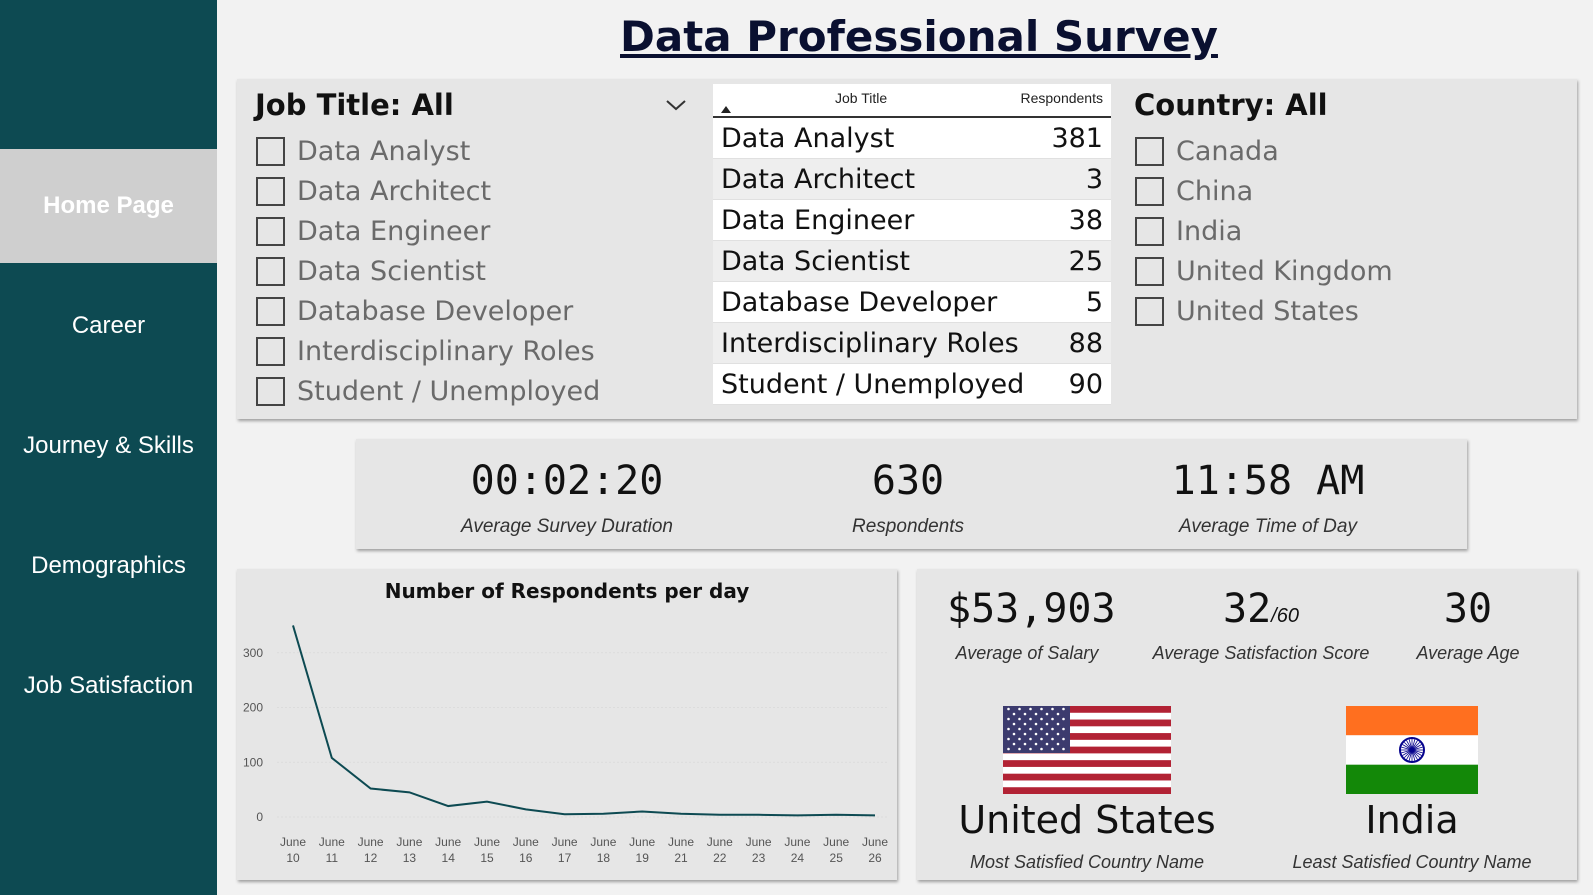 Image resolution: width=1593 pixels, height=895 pixels. I want to click on country-option-united-states: United States, so click(1247, 311).